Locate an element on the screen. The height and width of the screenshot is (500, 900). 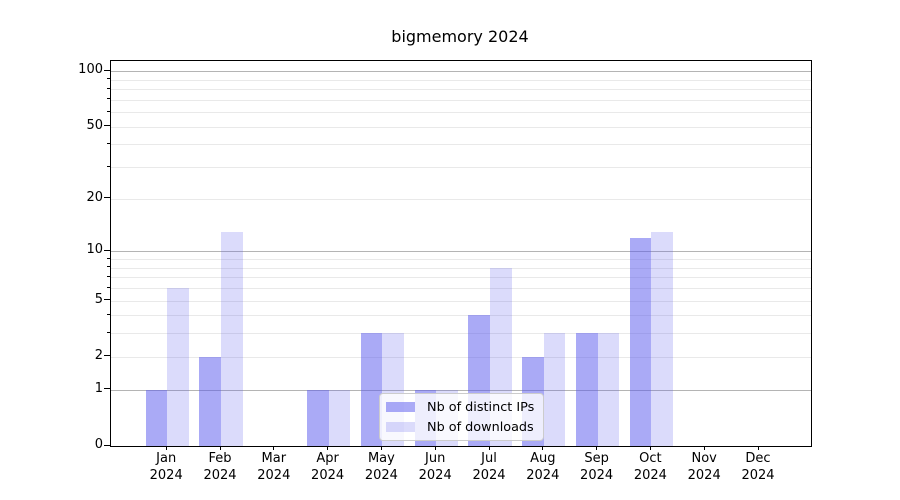
y-tick-label-5: 5 is located at coordinates (98, 299).